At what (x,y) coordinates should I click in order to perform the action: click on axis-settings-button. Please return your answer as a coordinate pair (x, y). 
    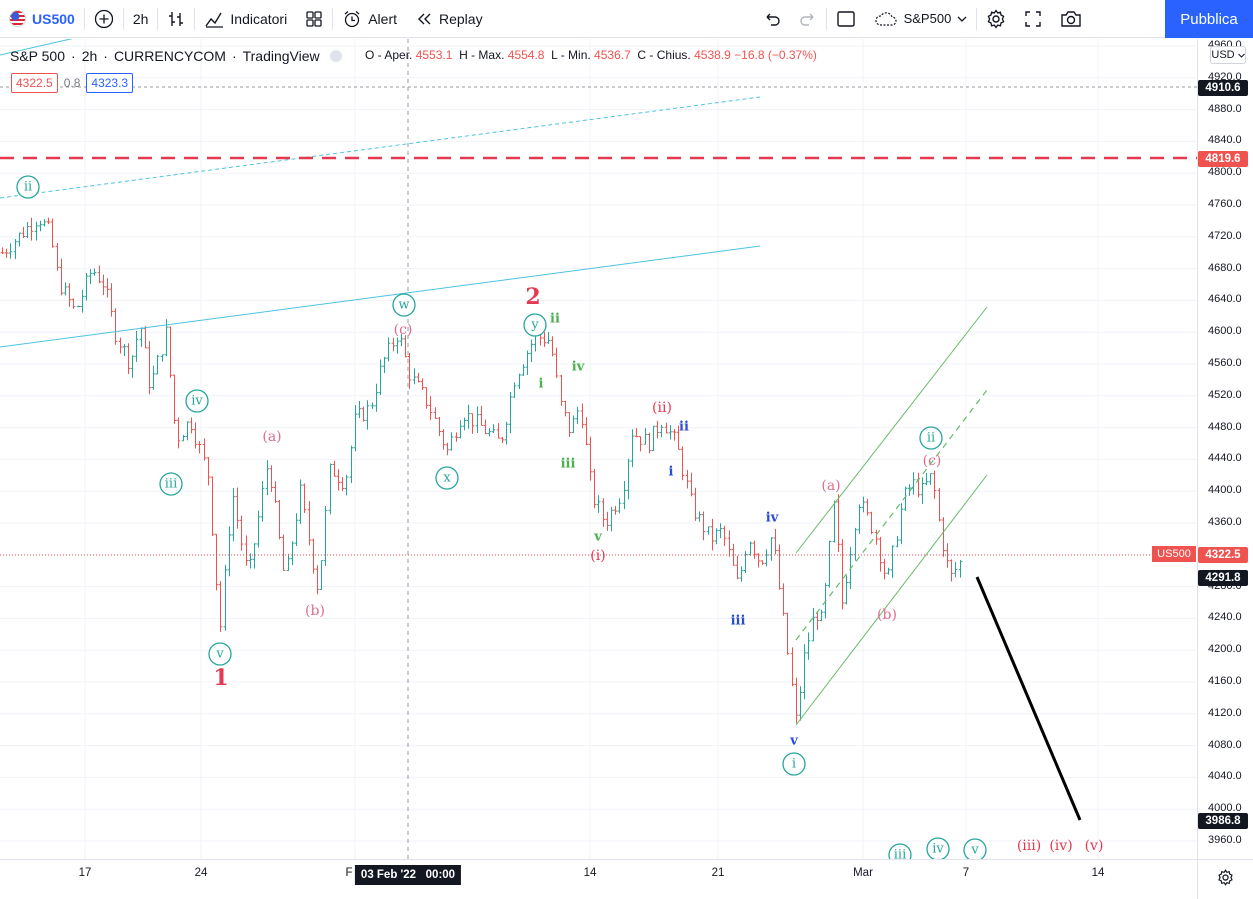
    Looking at the image, I should click on (1225, 879).